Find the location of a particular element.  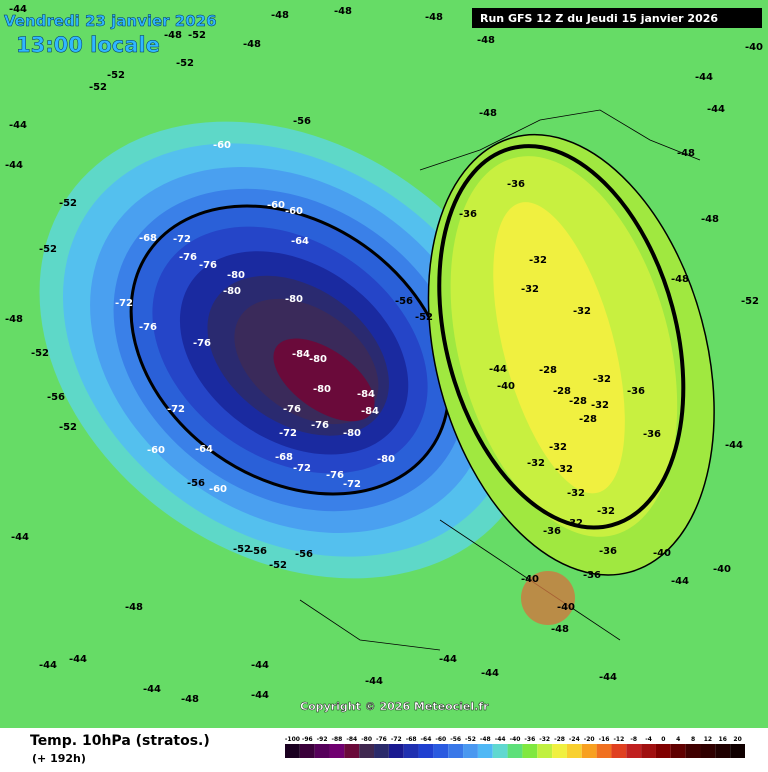

colorbar-label: -64 is located at coordinates (426, 739).